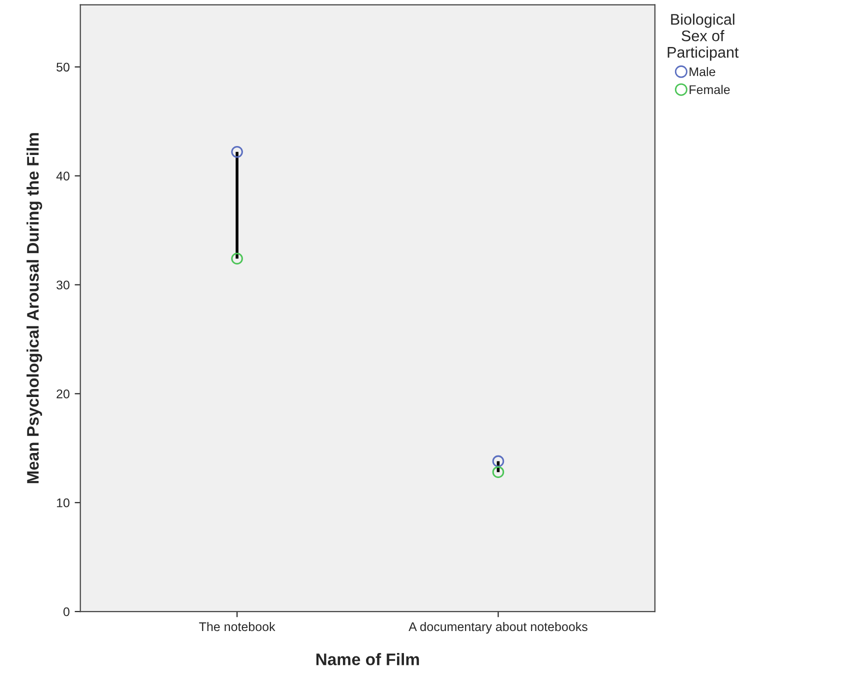 This screenshot has width=864, height=691. Describe the element at coordinates (367, 659) in the screenshot. I see `x-axis-title: Name of Film` at that location.